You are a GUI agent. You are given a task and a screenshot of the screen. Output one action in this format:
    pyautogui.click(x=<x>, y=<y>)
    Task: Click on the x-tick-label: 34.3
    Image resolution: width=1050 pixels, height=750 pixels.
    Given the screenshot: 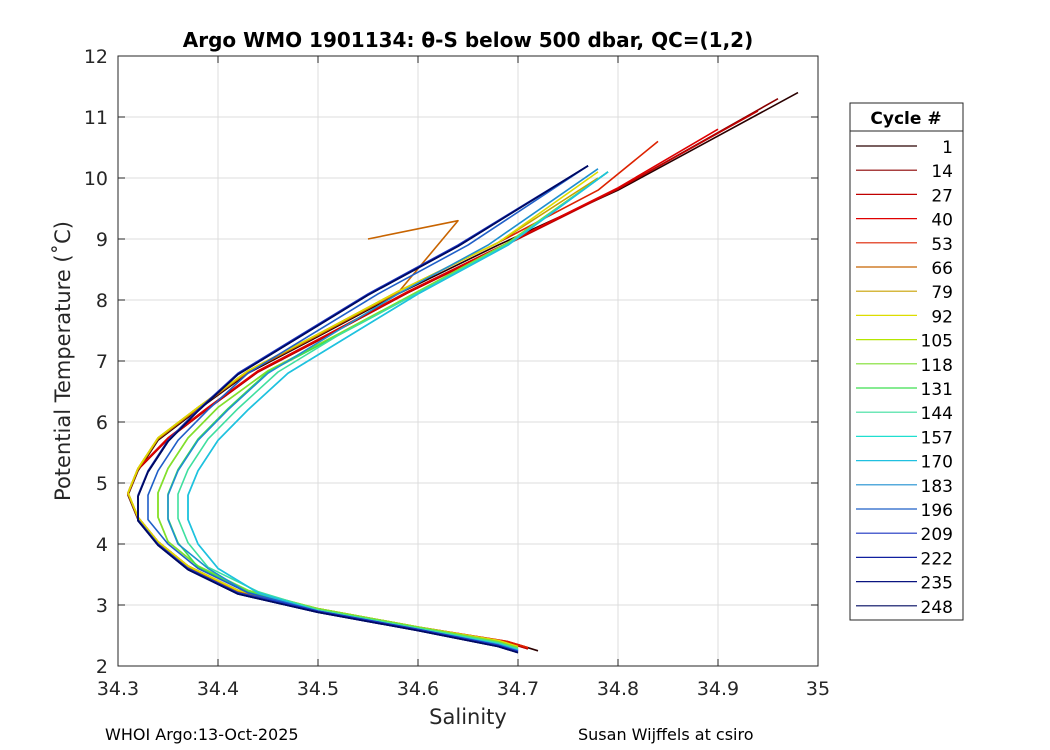 What is the action you would take?
    pyautogui.click(x=118, y=689)
    